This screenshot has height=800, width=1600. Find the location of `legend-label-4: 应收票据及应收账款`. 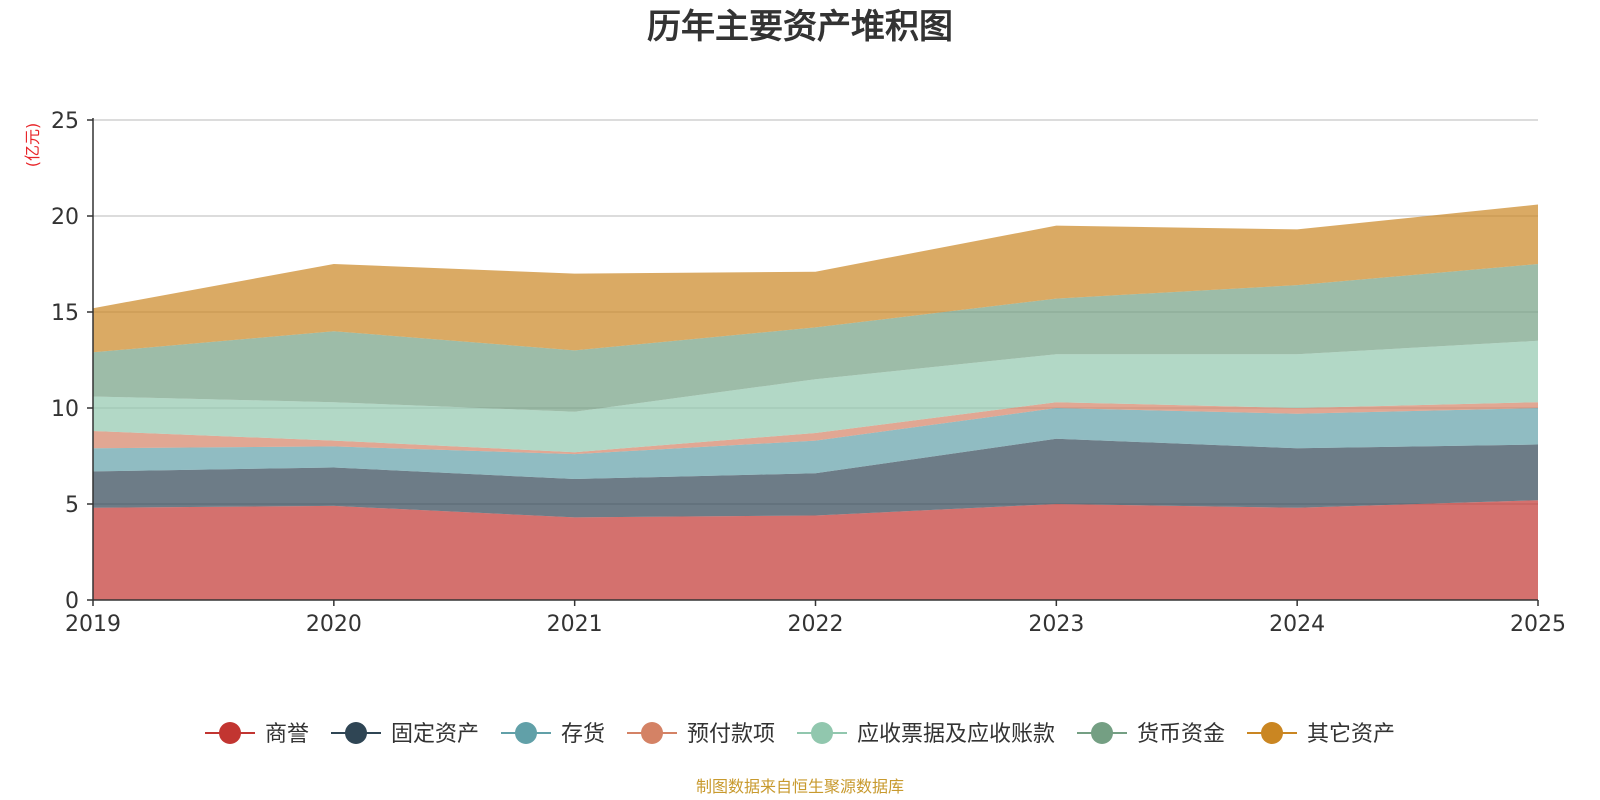

legend-label-4: 应收票据及应收账款 is located at coordinates (956, 734).